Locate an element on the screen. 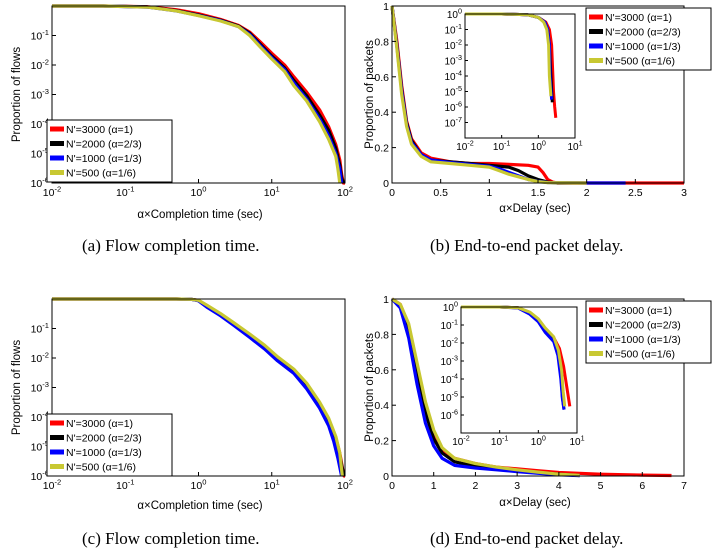 The width and height of the screenshot is (712, 557). inset-y-tick-label: 10⁻⁵ is located at coordinates (449, 397).